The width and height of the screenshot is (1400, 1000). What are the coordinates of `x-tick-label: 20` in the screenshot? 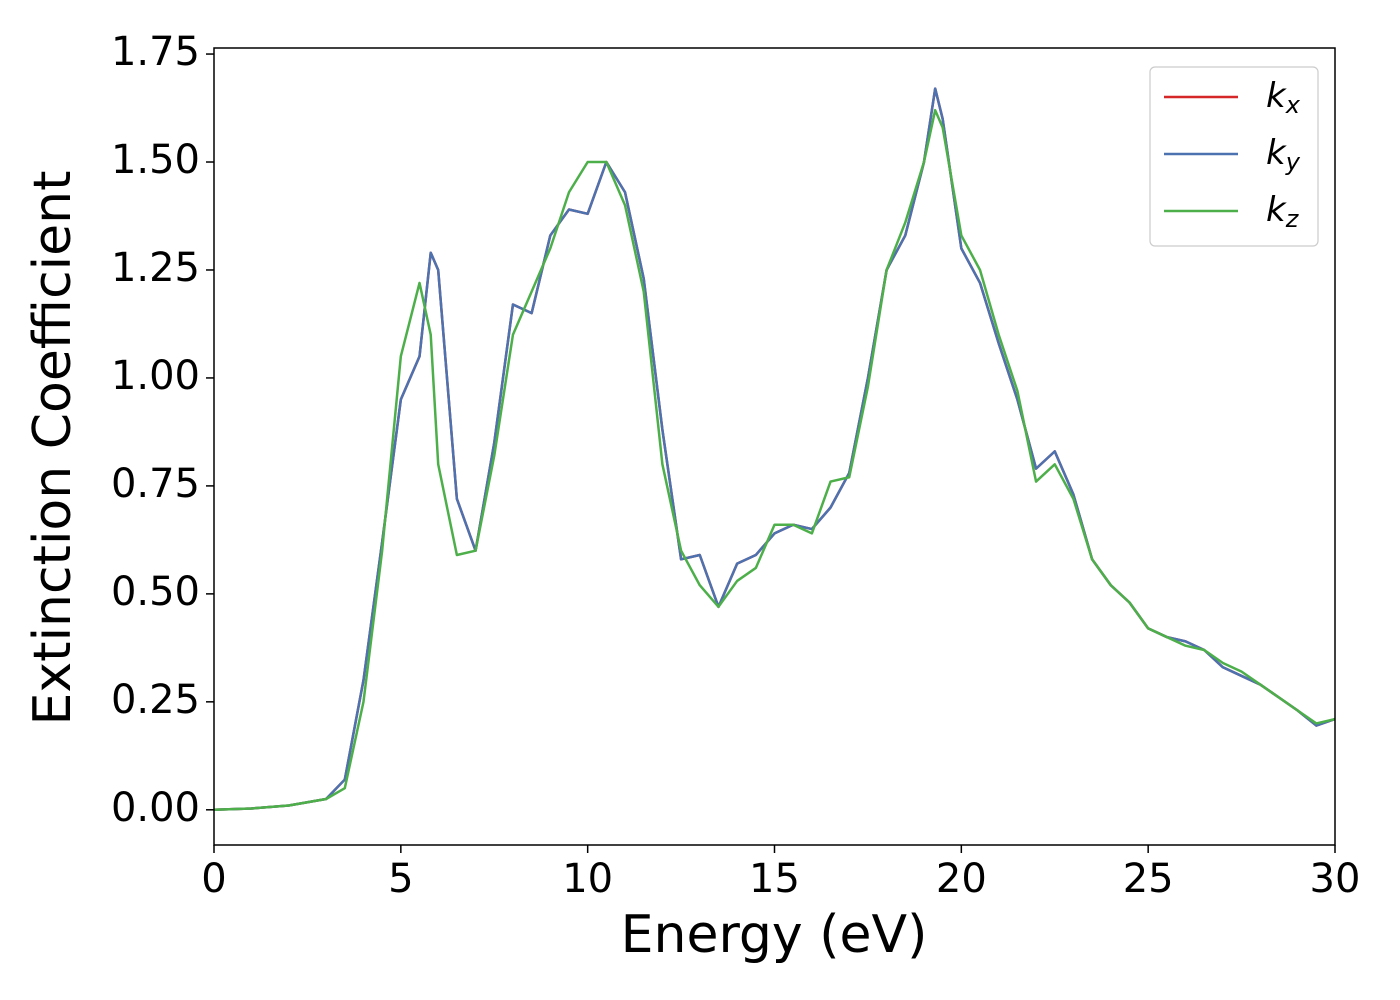 It's located at (961, 879).